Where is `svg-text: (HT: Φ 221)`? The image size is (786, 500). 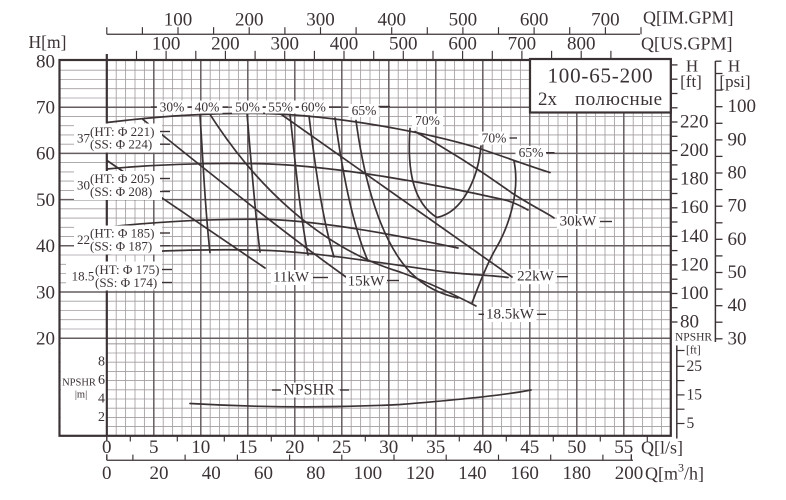
svg-text: (HT: Φ 221) is located at coordinates (122, 131).